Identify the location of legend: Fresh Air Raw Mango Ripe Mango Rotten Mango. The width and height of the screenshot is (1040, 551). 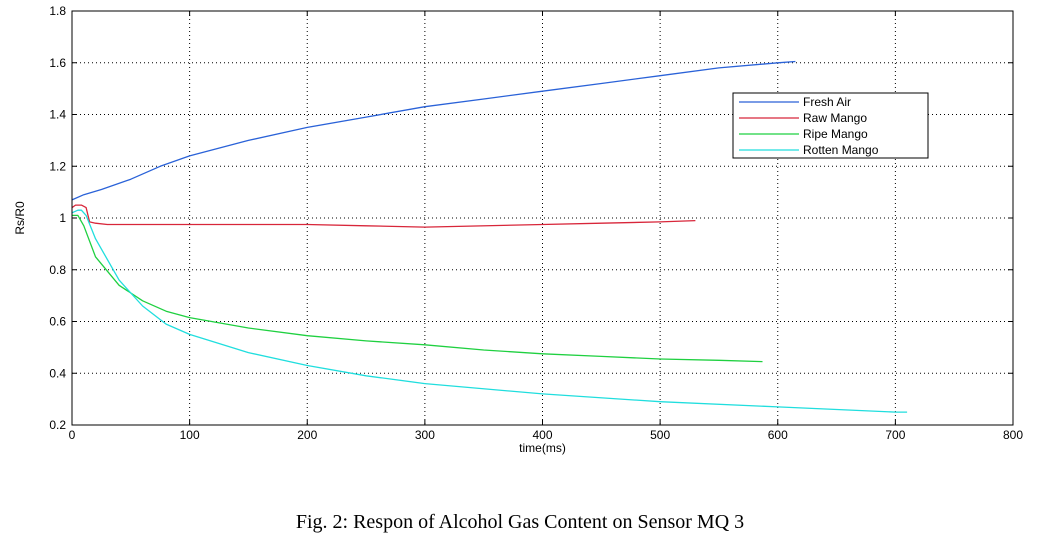
(830, 125).